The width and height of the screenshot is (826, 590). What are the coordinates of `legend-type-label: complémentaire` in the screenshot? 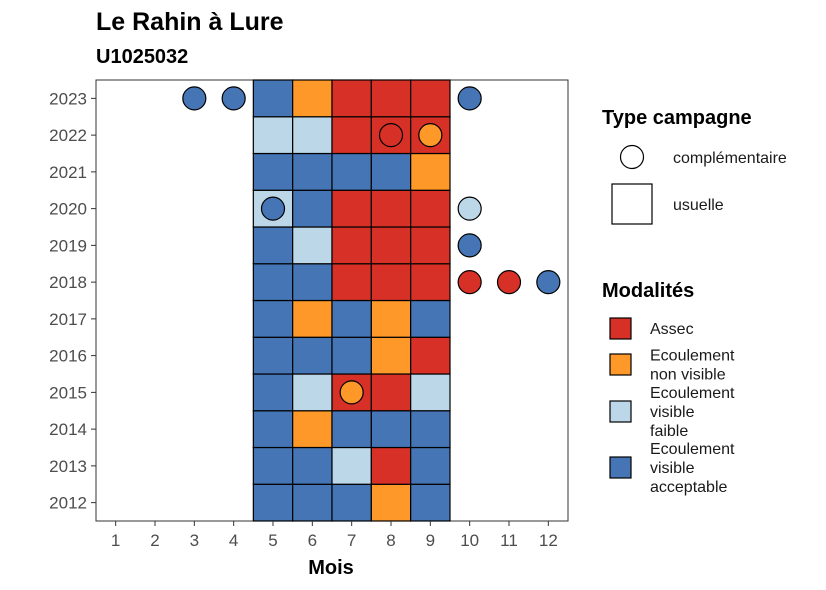 It's located at (730, 158).